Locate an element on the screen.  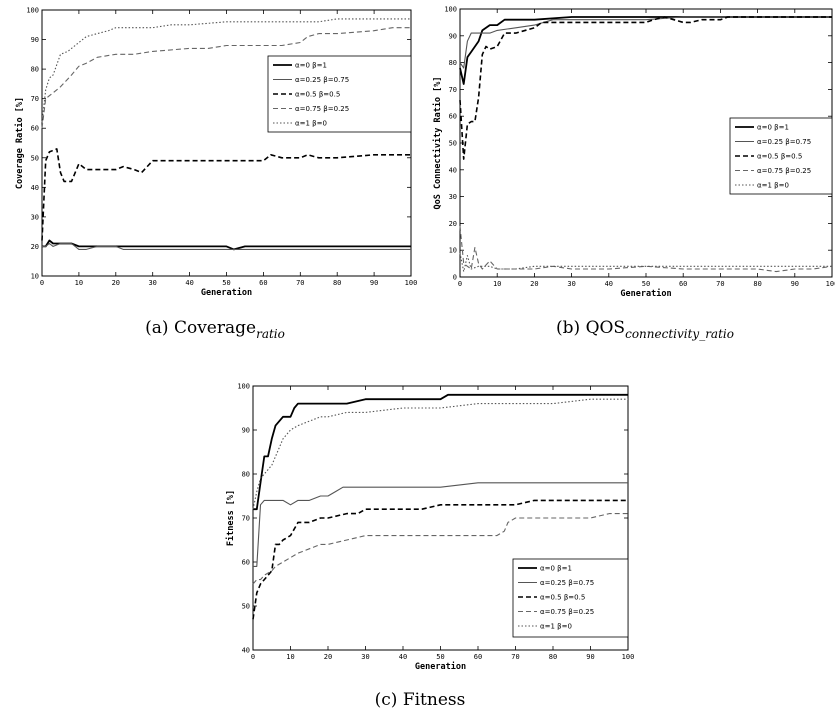
caption-a: (a) Coverageratio is located at coordinates (215, 329).